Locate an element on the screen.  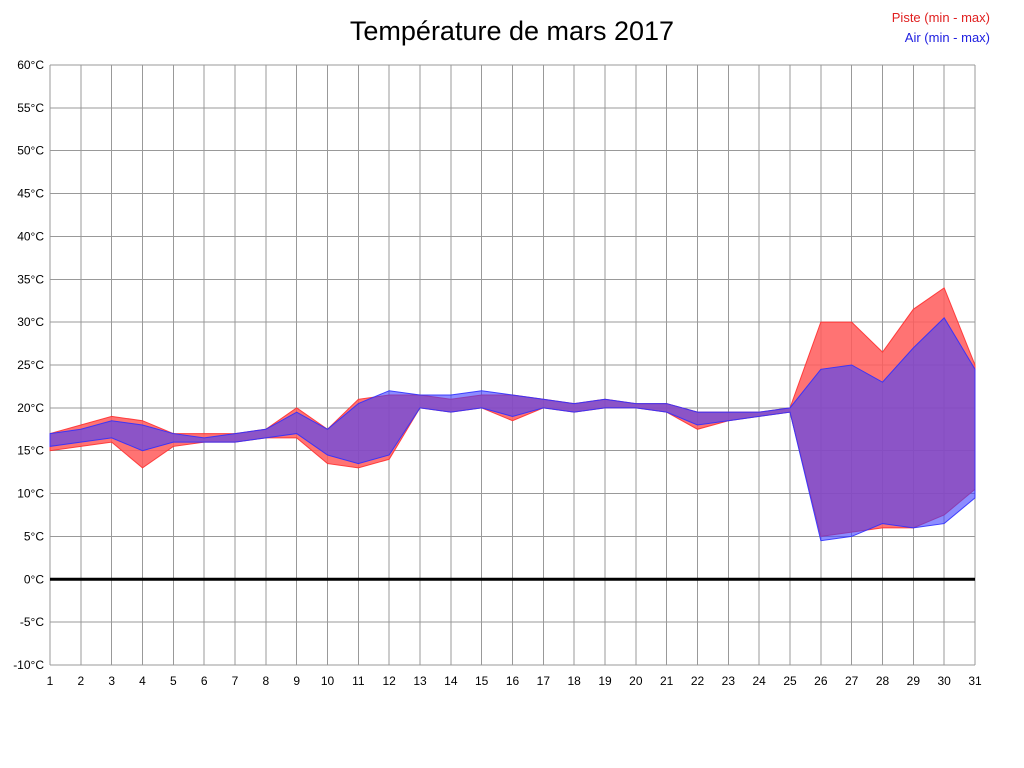
svg-text: 60°C is located at coordinates (30, 65).